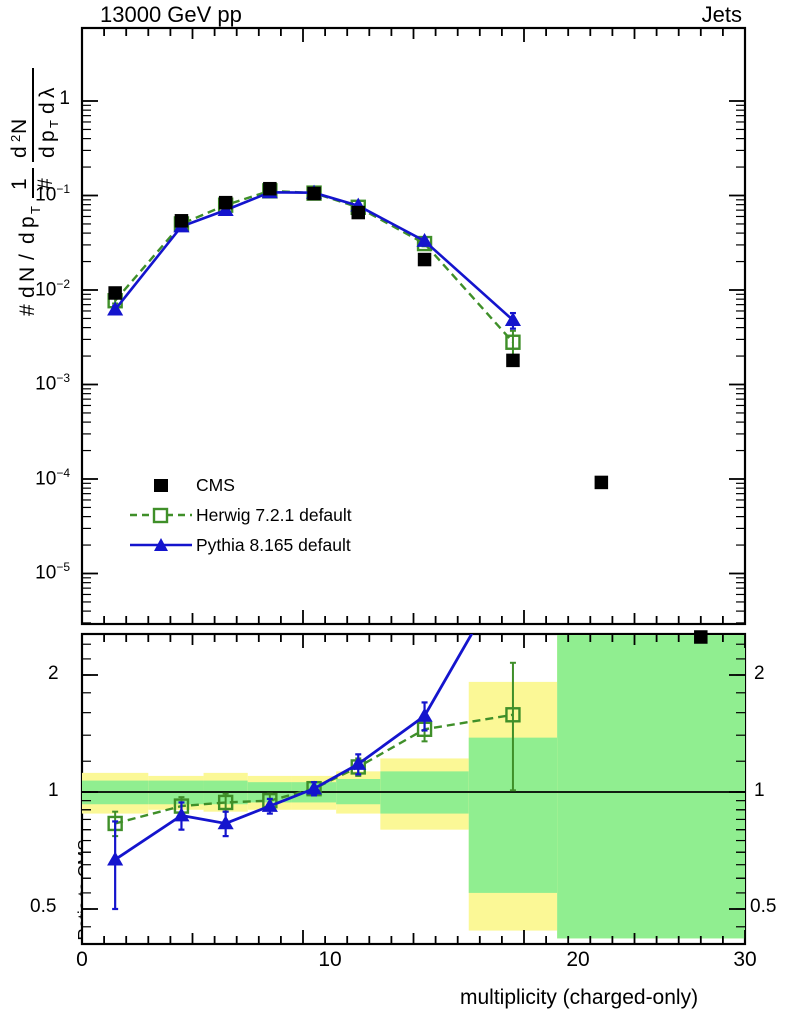  I want to click on uncertainty-band-inner, so click(651, 787).